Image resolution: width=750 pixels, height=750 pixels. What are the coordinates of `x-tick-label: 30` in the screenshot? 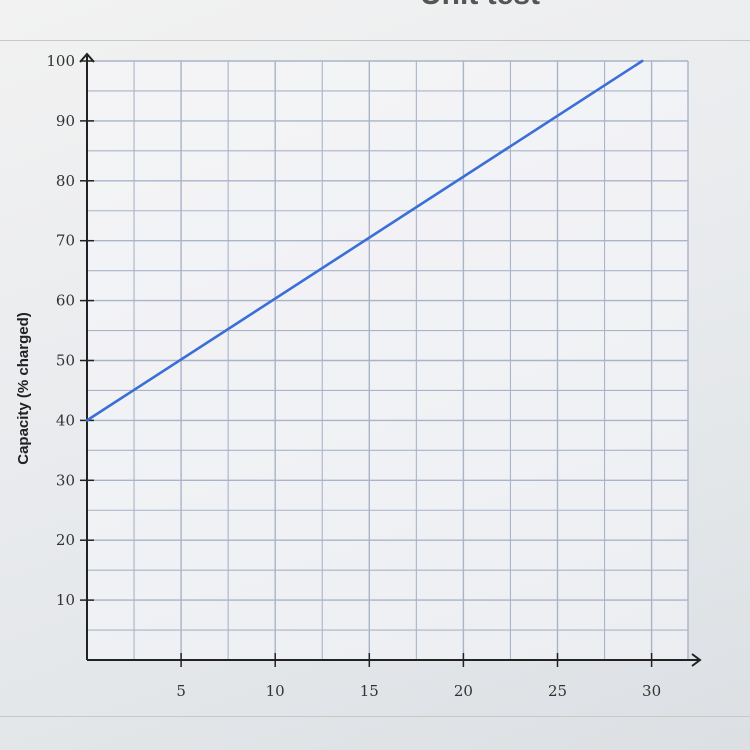 It's located at (651, 691).